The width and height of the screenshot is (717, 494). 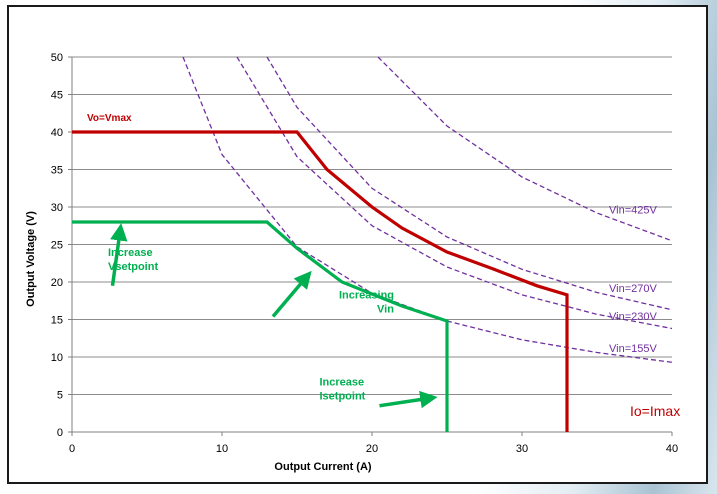 What do you see at coordinates (57, 246) in the screenshot?
I see `y-tick-label-25: 25` at bounding box center [57, 246].